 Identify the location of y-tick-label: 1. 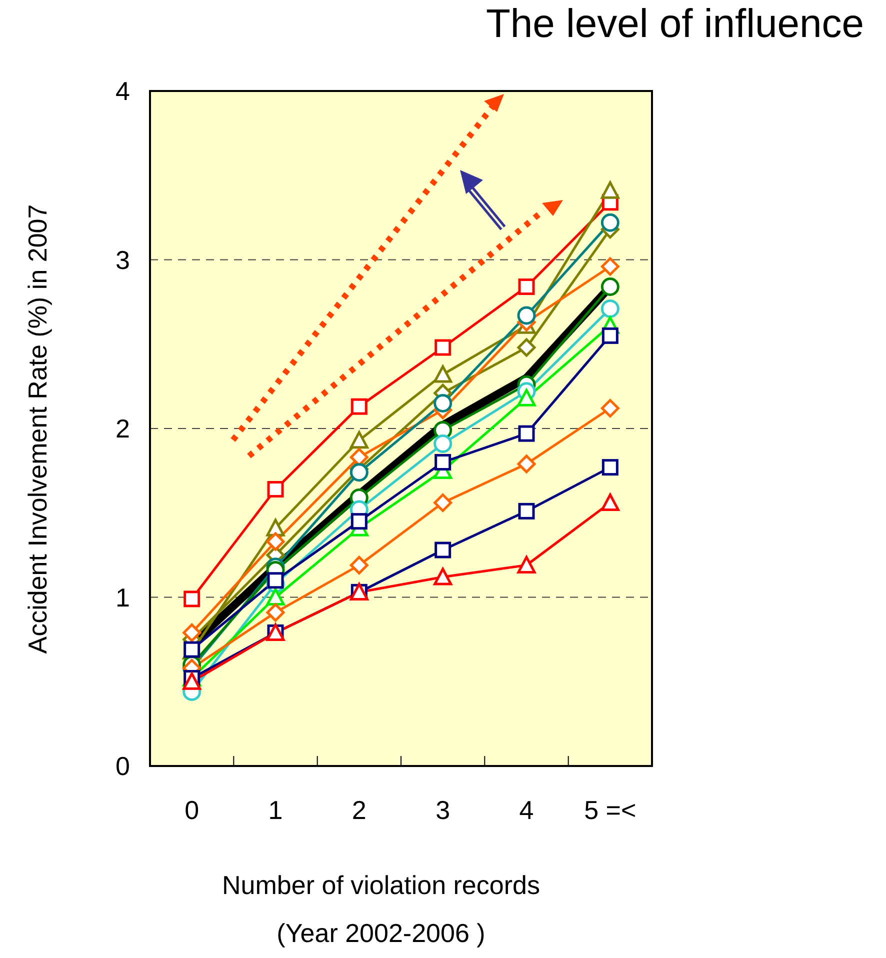
(123, 597).